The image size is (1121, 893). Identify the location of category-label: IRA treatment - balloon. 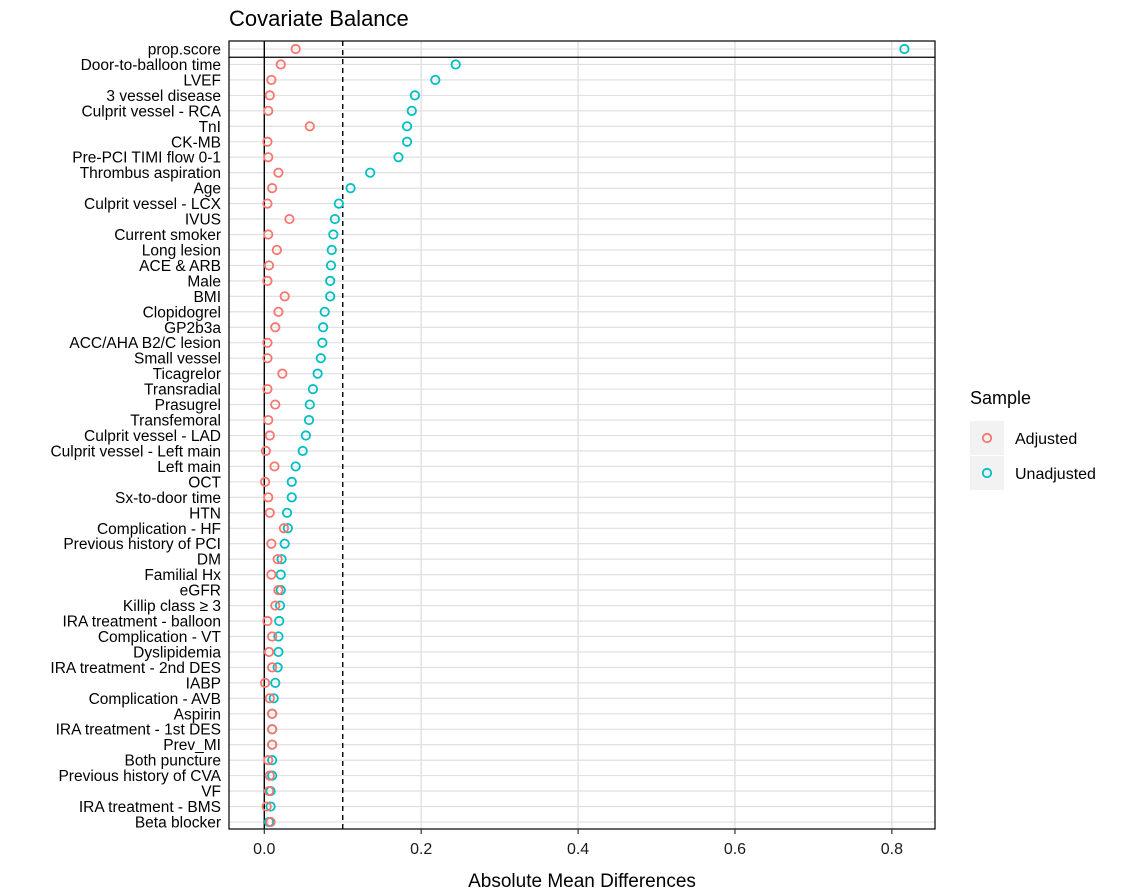
(141, 622).